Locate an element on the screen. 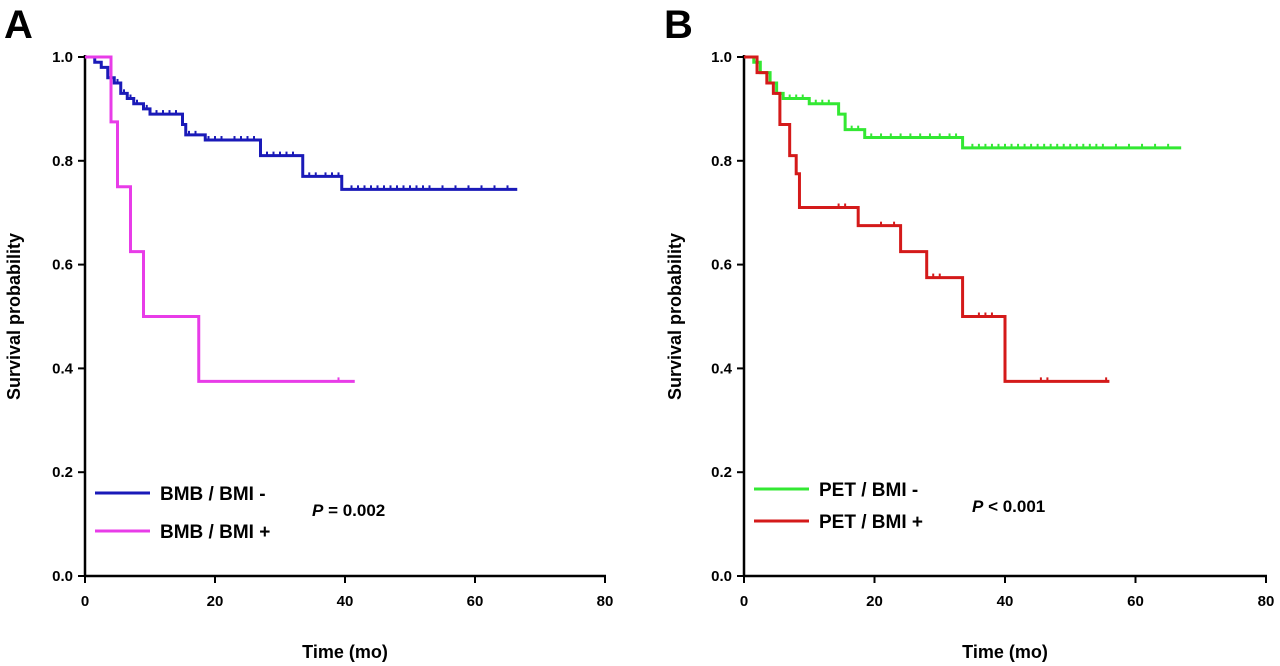 Image resolution: width=1280 pixels, height=666 pixels. legend-label: BMB / BMI - is located at coordinates (213, 494).